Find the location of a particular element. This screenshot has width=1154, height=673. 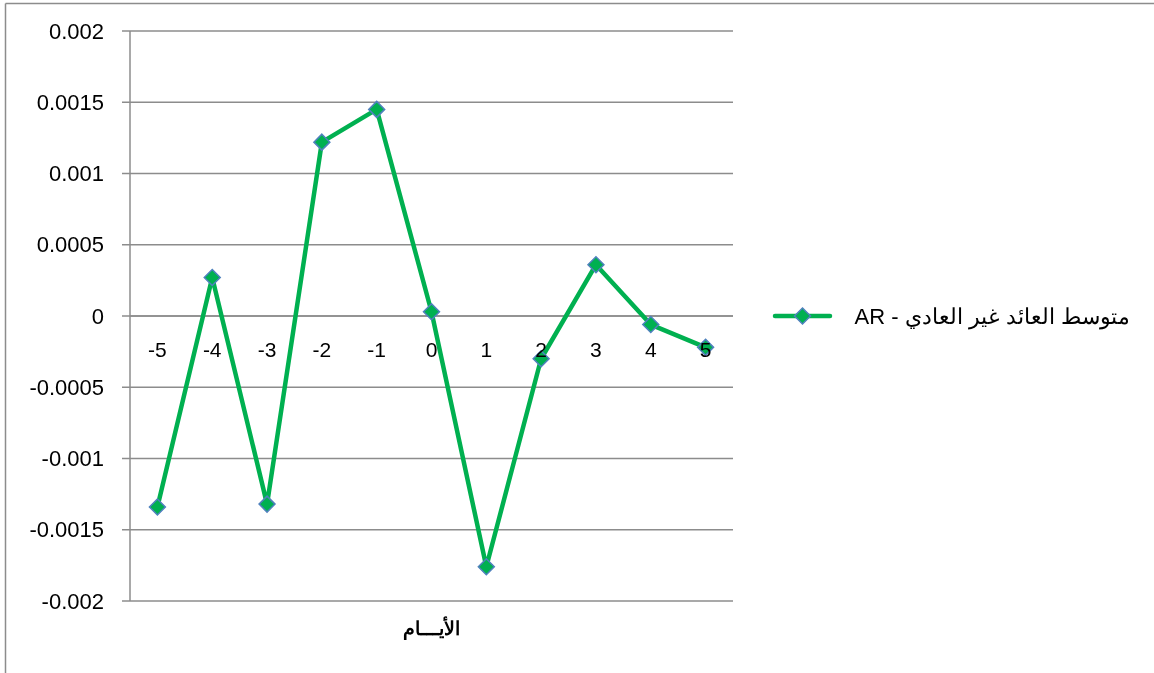

y-tick-label: -0.001 is located at coordinates (72, 458).